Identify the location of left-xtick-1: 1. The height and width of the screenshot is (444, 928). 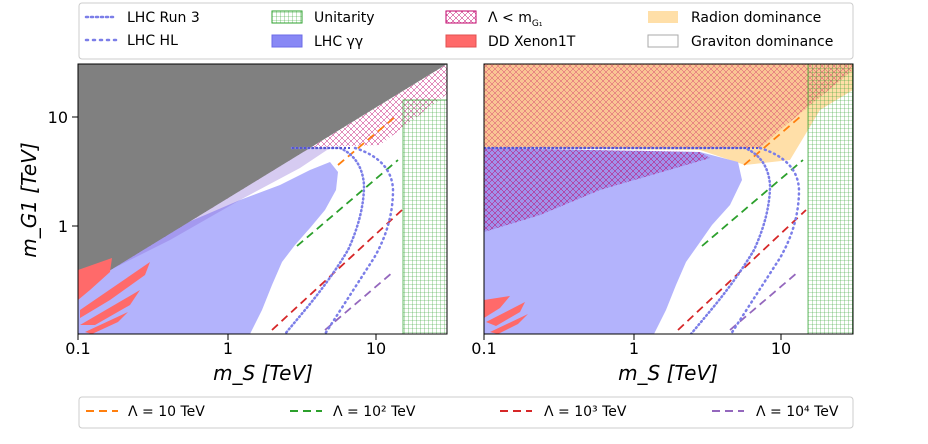
(228, 348).